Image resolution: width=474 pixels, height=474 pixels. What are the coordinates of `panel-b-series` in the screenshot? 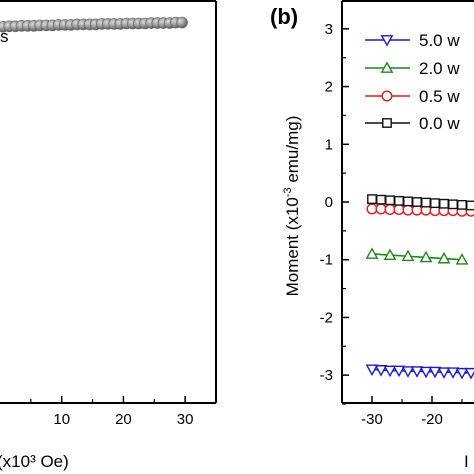 It's located at (419, 287).